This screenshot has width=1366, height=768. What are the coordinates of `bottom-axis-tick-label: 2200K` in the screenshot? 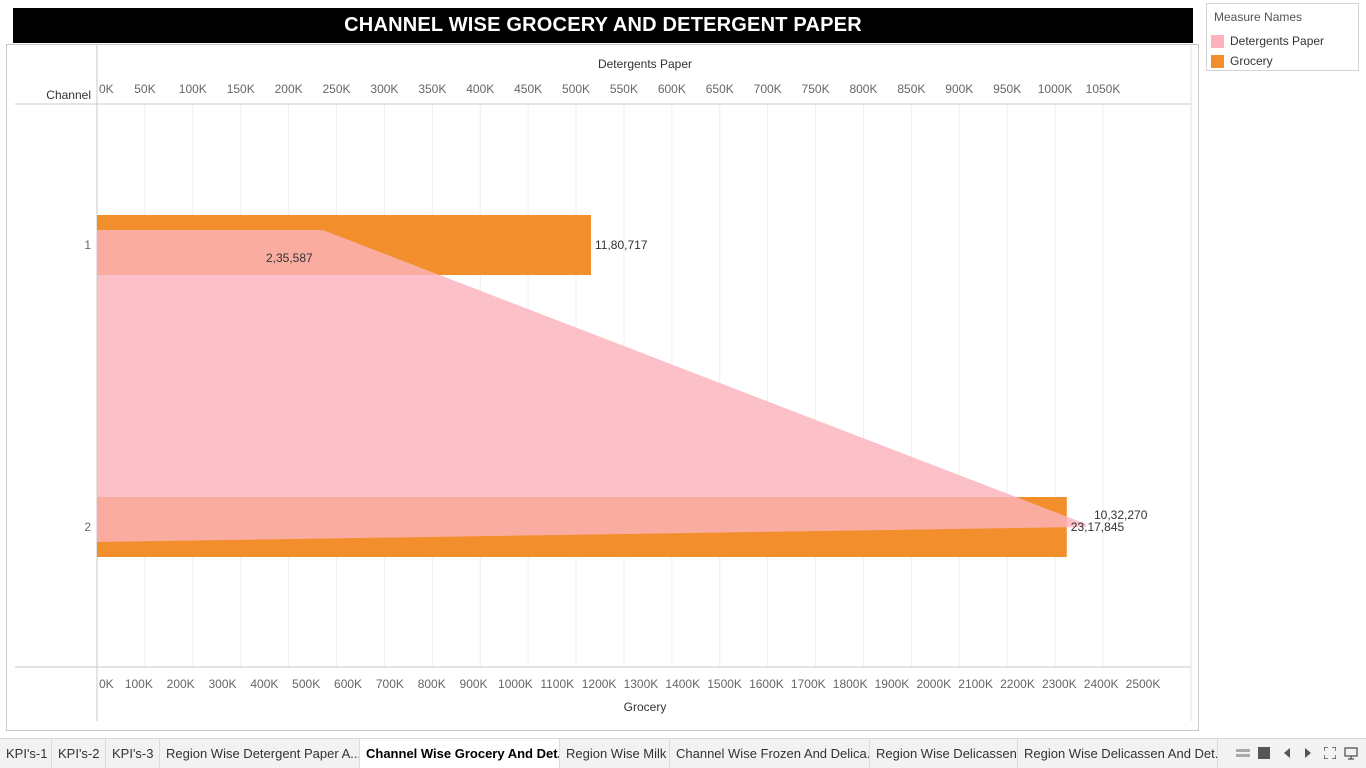 It's located at (1017, 684).